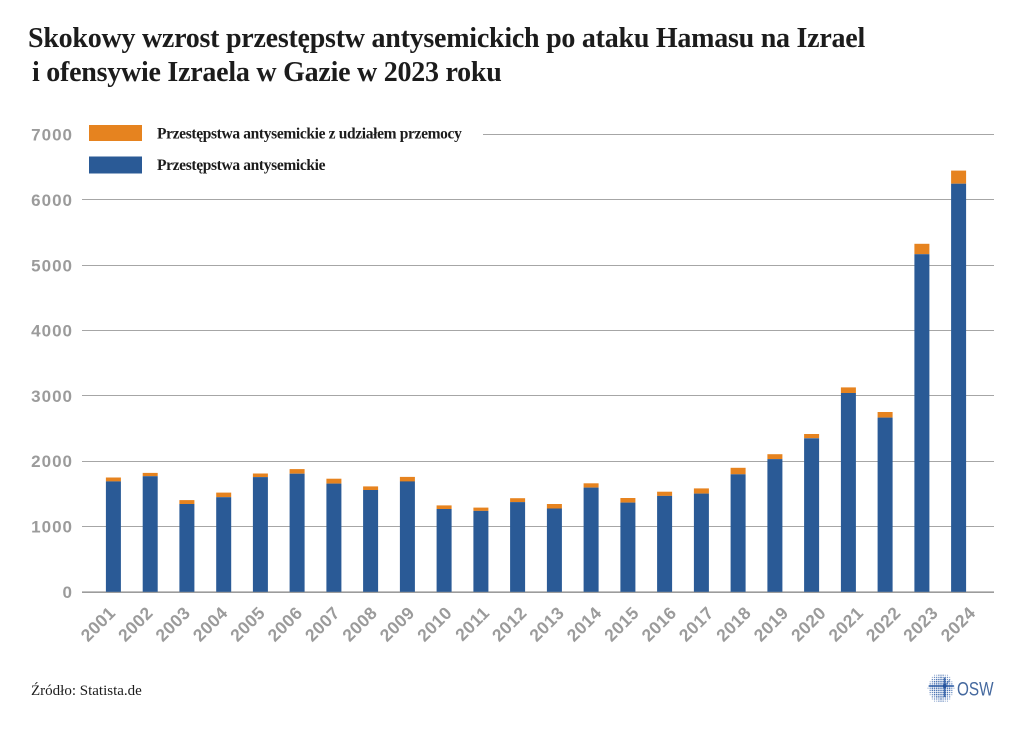 This screenshot has width=1024, height=736. I want to click on svg-text: 3000, so click(52, 396).